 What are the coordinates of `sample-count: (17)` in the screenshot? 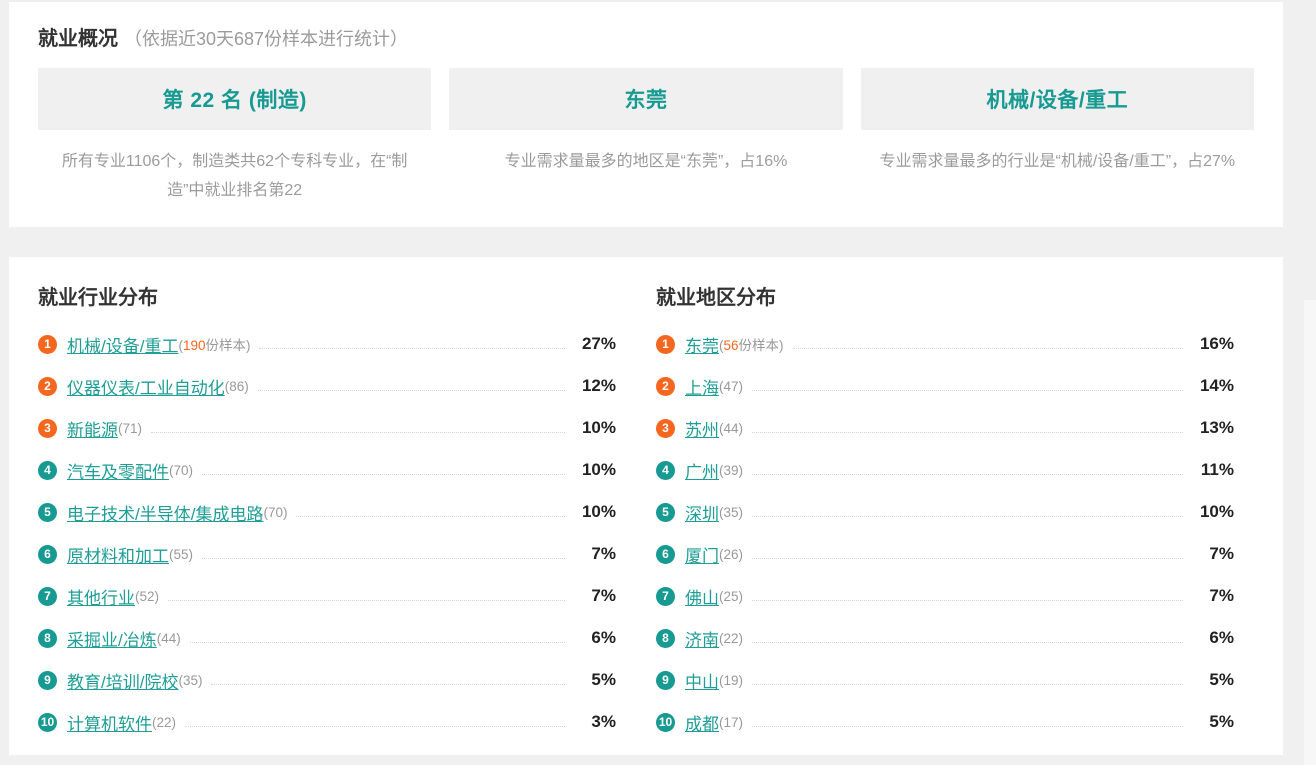 It's located at (731, 722).